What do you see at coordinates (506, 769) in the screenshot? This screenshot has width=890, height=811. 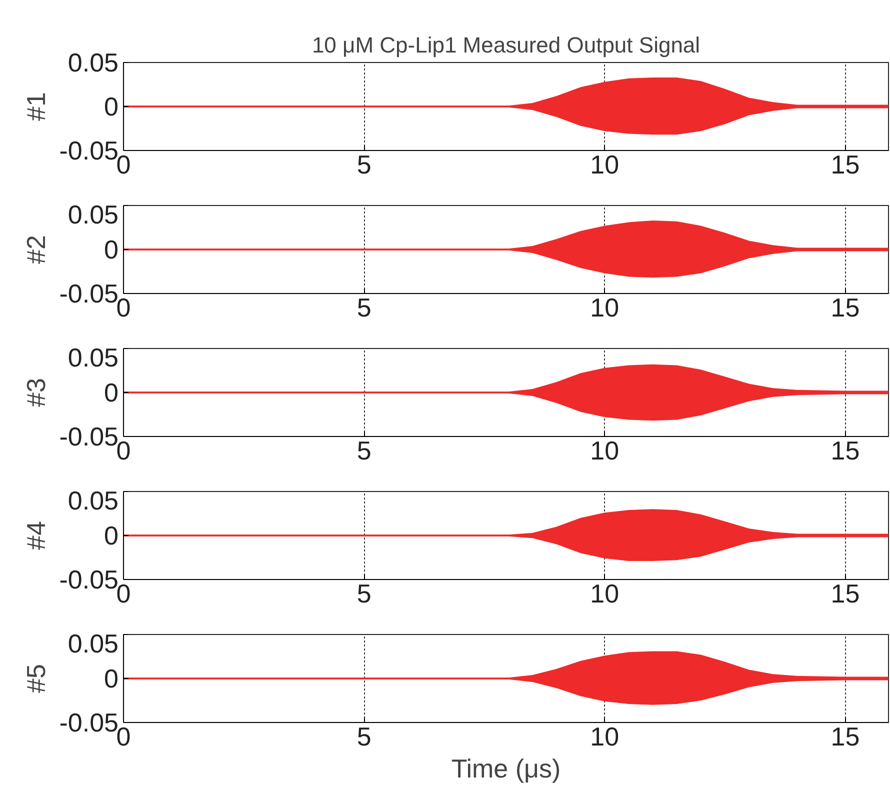 I see `x-axis-title: Time (μs)` at bounding box center [506, 769].